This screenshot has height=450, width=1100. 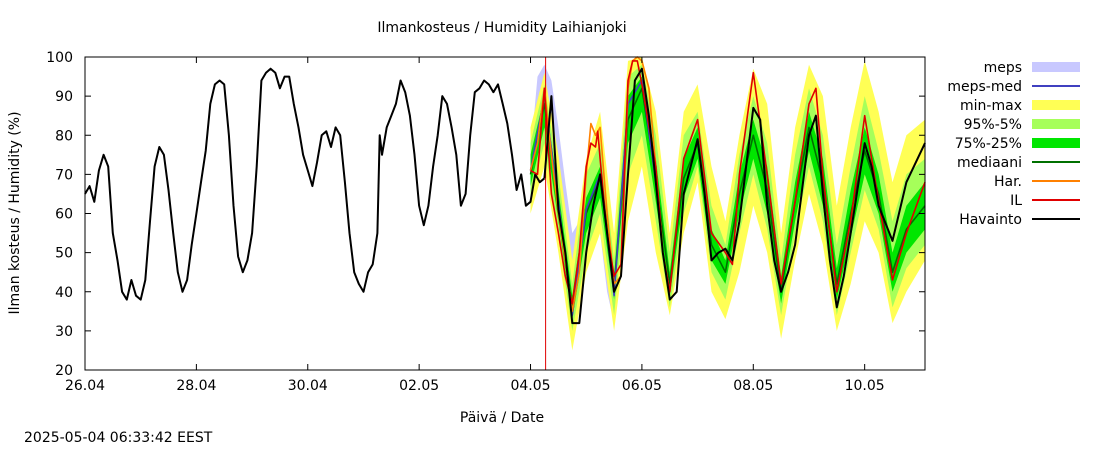 I want to click on line-har, so click(x=600, y=184).